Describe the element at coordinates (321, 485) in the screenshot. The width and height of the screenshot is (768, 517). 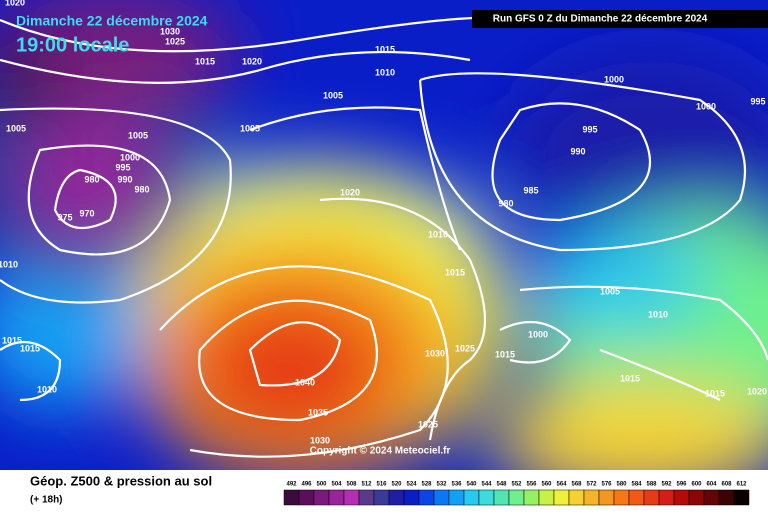
I see `scale-label: 500` at that location.